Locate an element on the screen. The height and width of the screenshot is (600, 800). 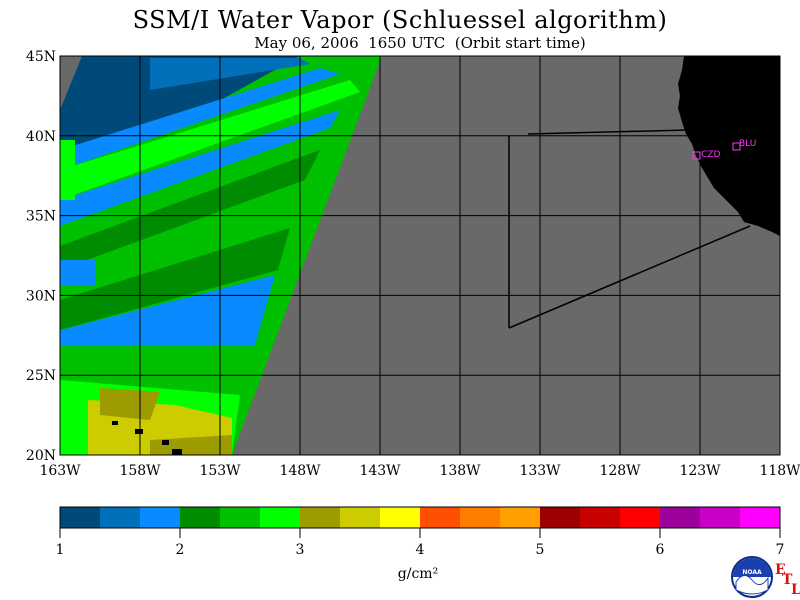
latitude-labels: 45N 40N 35N 30N 25N 20N is located at coordinates (41, 256).